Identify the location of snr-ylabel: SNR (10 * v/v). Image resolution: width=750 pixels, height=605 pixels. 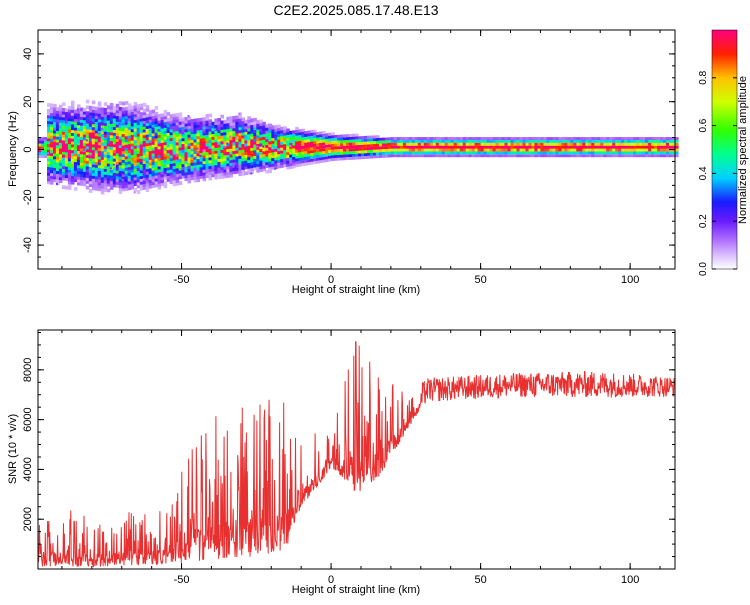
(13, 449).